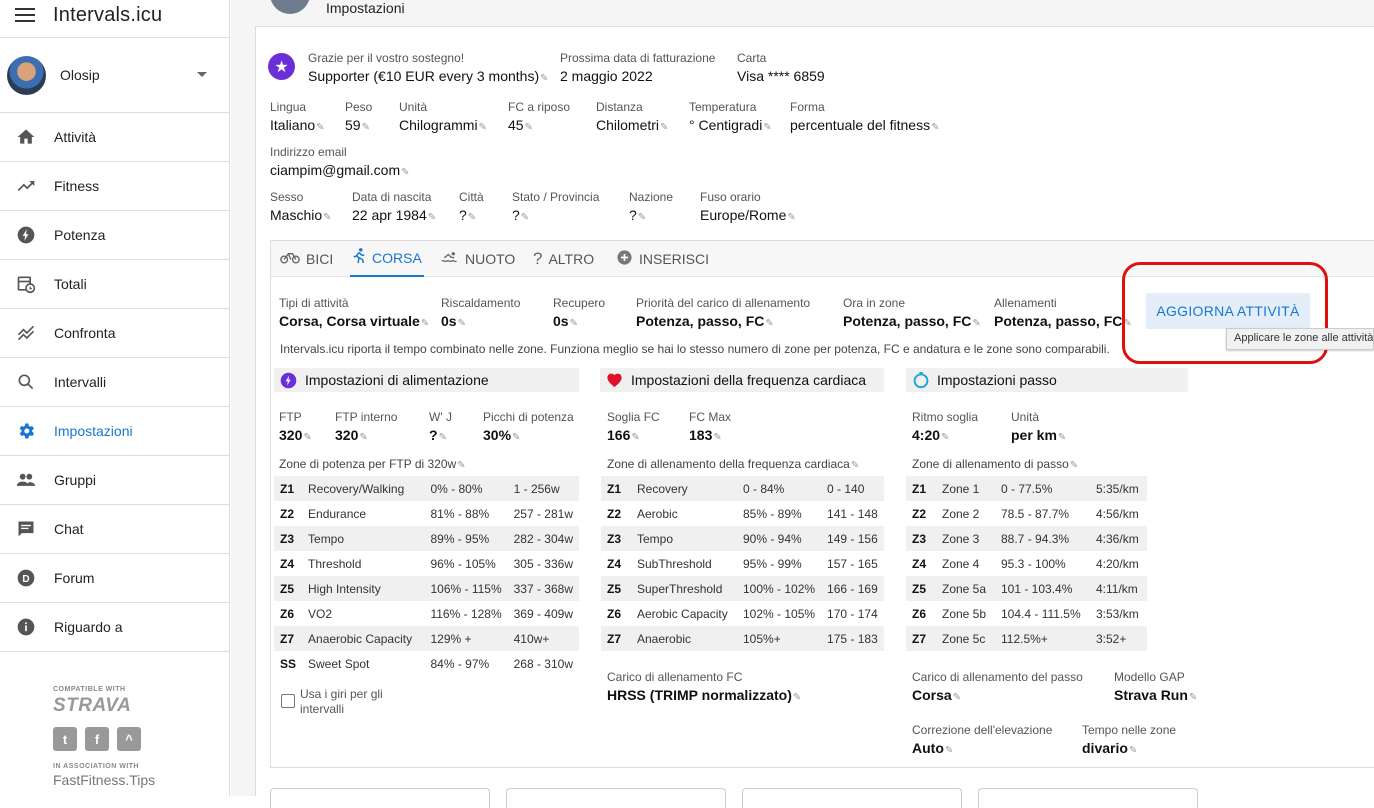 This screenshot has width=1374, height=808. I want to click on field-nazione: Nazione ?✎, so click(651, 208).